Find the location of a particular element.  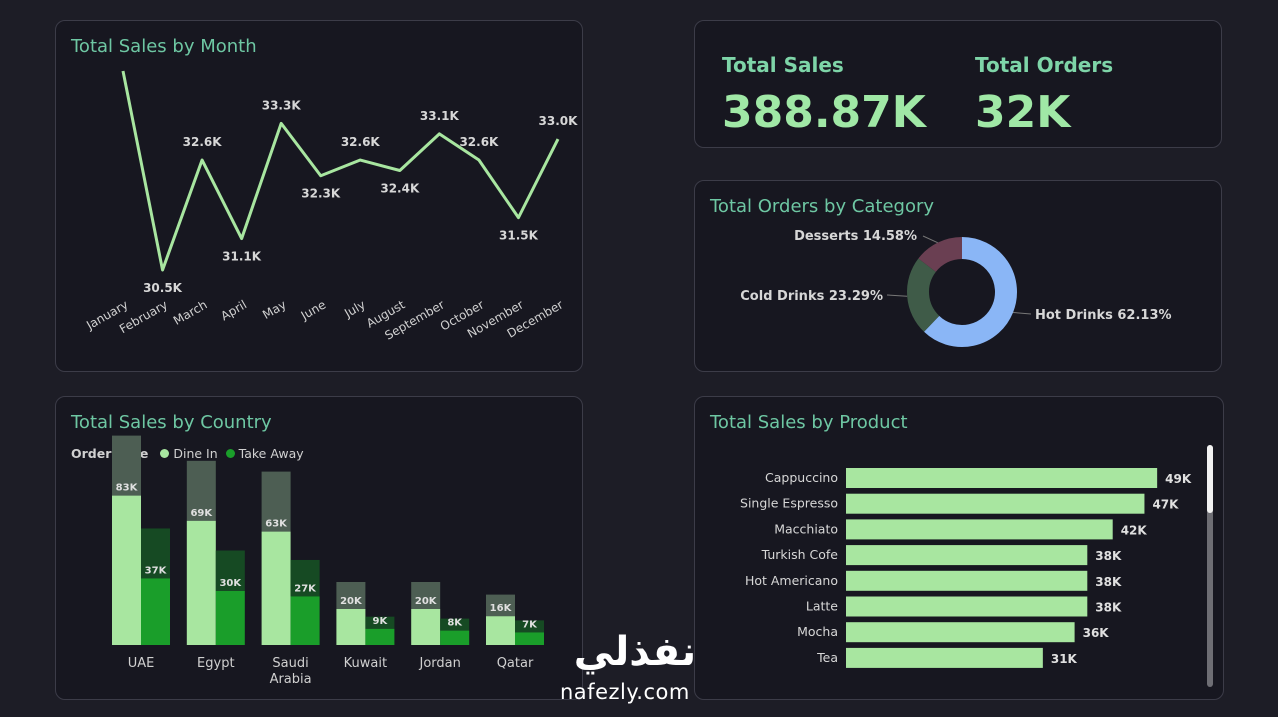

x-tick-label: Saudi is located at coordinates (290, 663).